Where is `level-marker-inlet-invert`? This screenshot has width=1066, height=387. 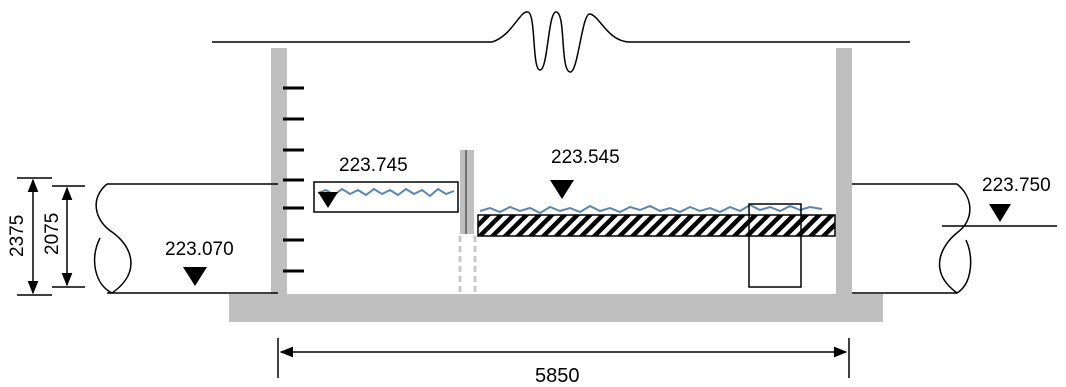 level-marker-inlet-invert is located at coordinates (195, 276).